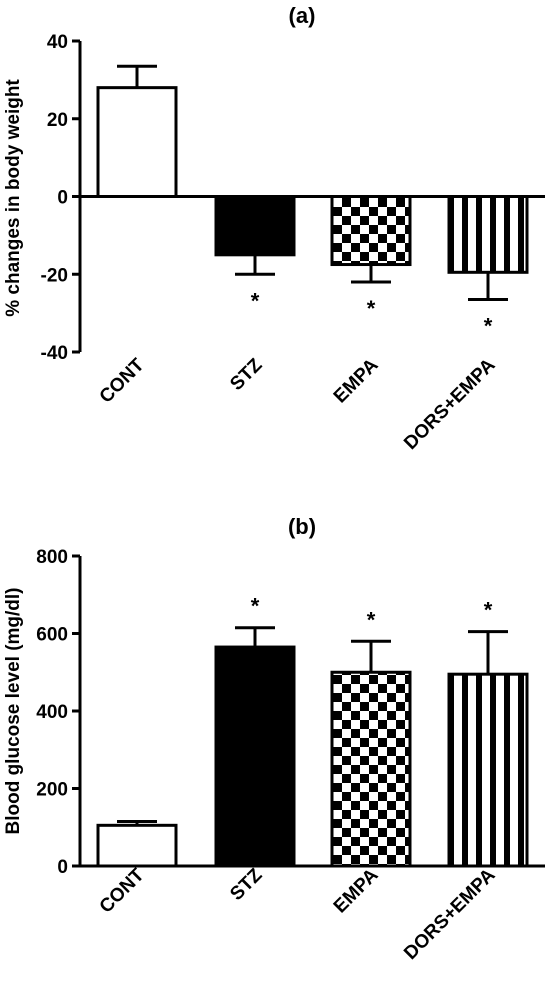 The height and width of the screenshot is (991, 550). I want to click on y-tick-label: 400, so click(52, 712).